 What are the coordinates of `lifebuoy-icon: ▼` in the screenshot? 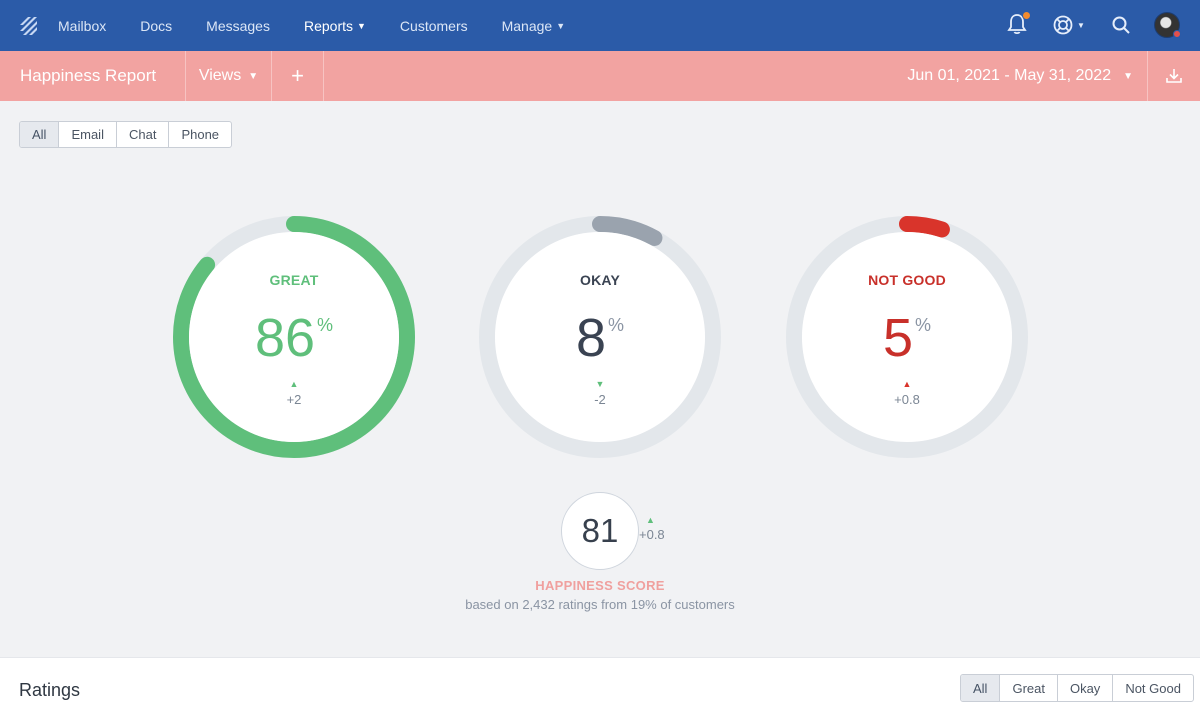 It's located at (1068, 25).